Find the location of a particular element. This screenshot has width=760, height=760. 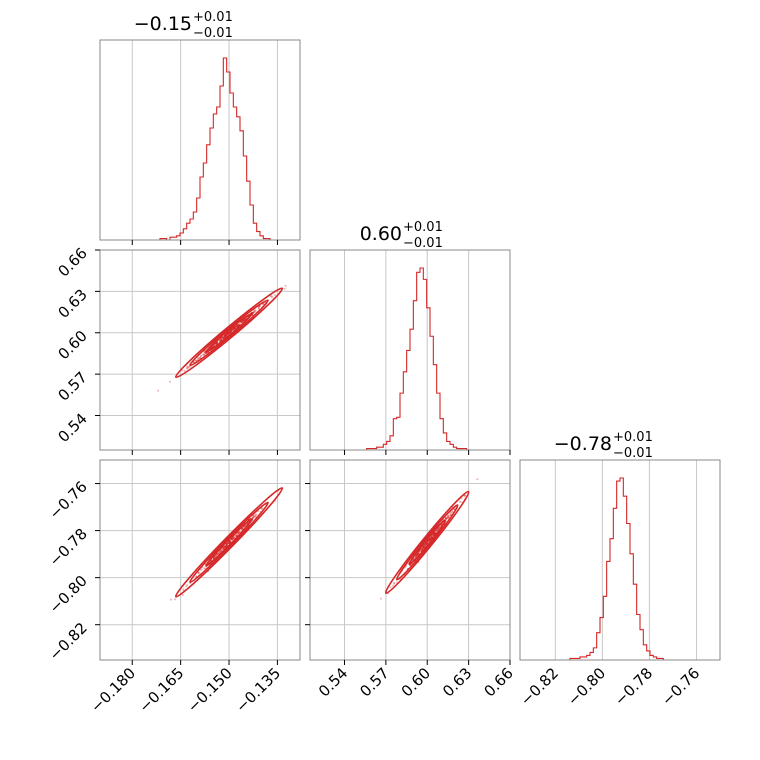

panel-title-2: −0.78 +0.01−0.01 is located at coordinates (603, 445).